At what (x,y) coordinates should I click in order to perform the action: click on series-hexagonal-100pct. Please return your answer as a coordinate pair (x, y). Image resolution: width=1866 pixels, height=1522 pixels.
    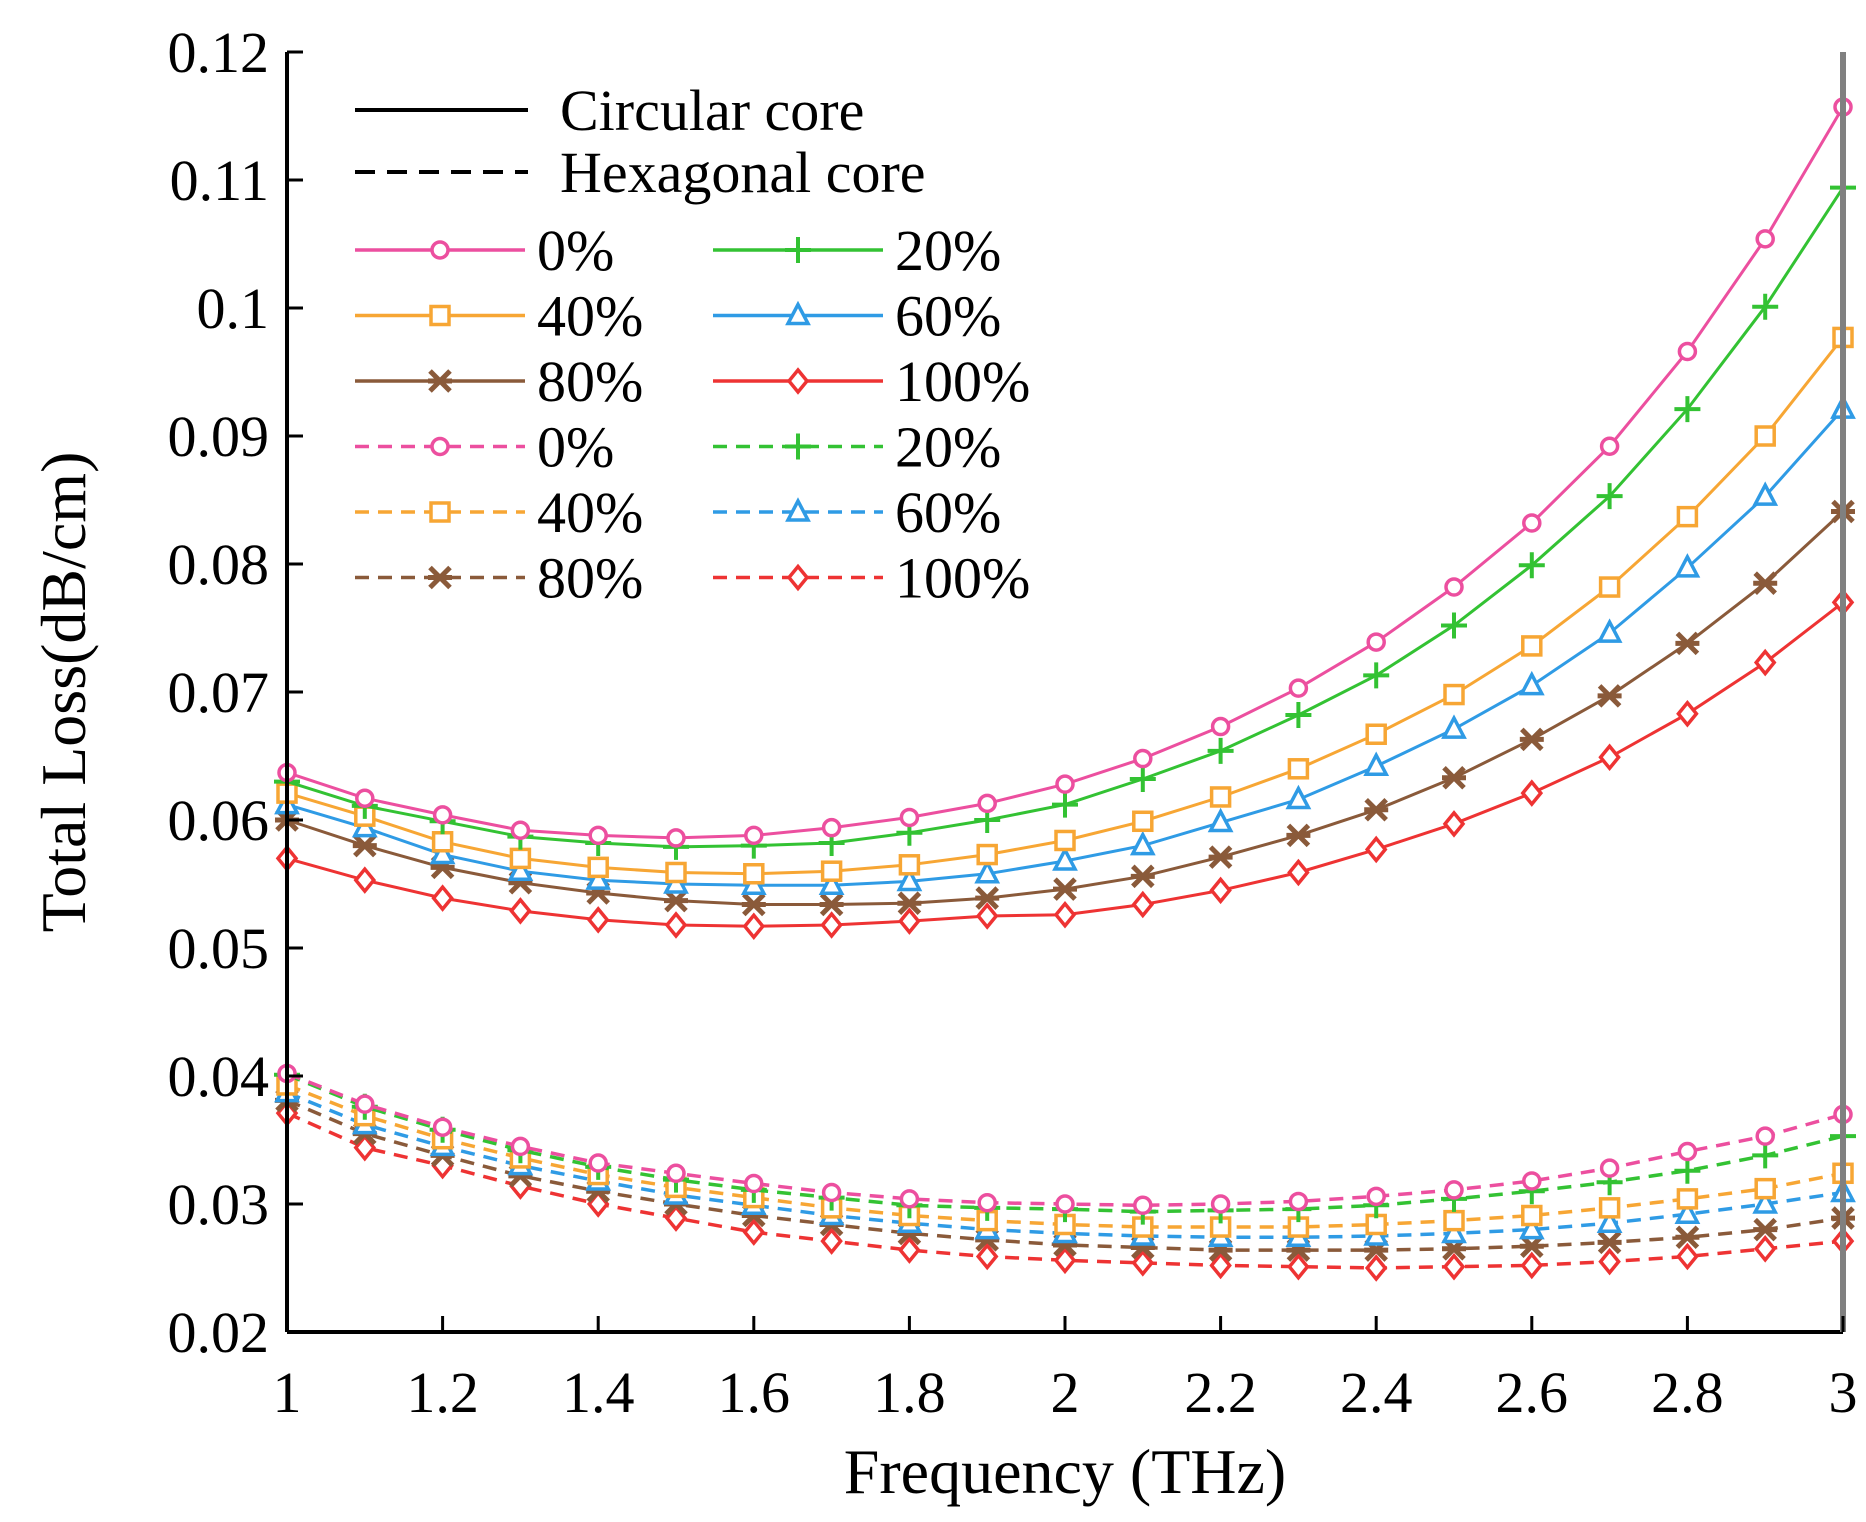
    Looking at the image, I should click on (1065, 1190).